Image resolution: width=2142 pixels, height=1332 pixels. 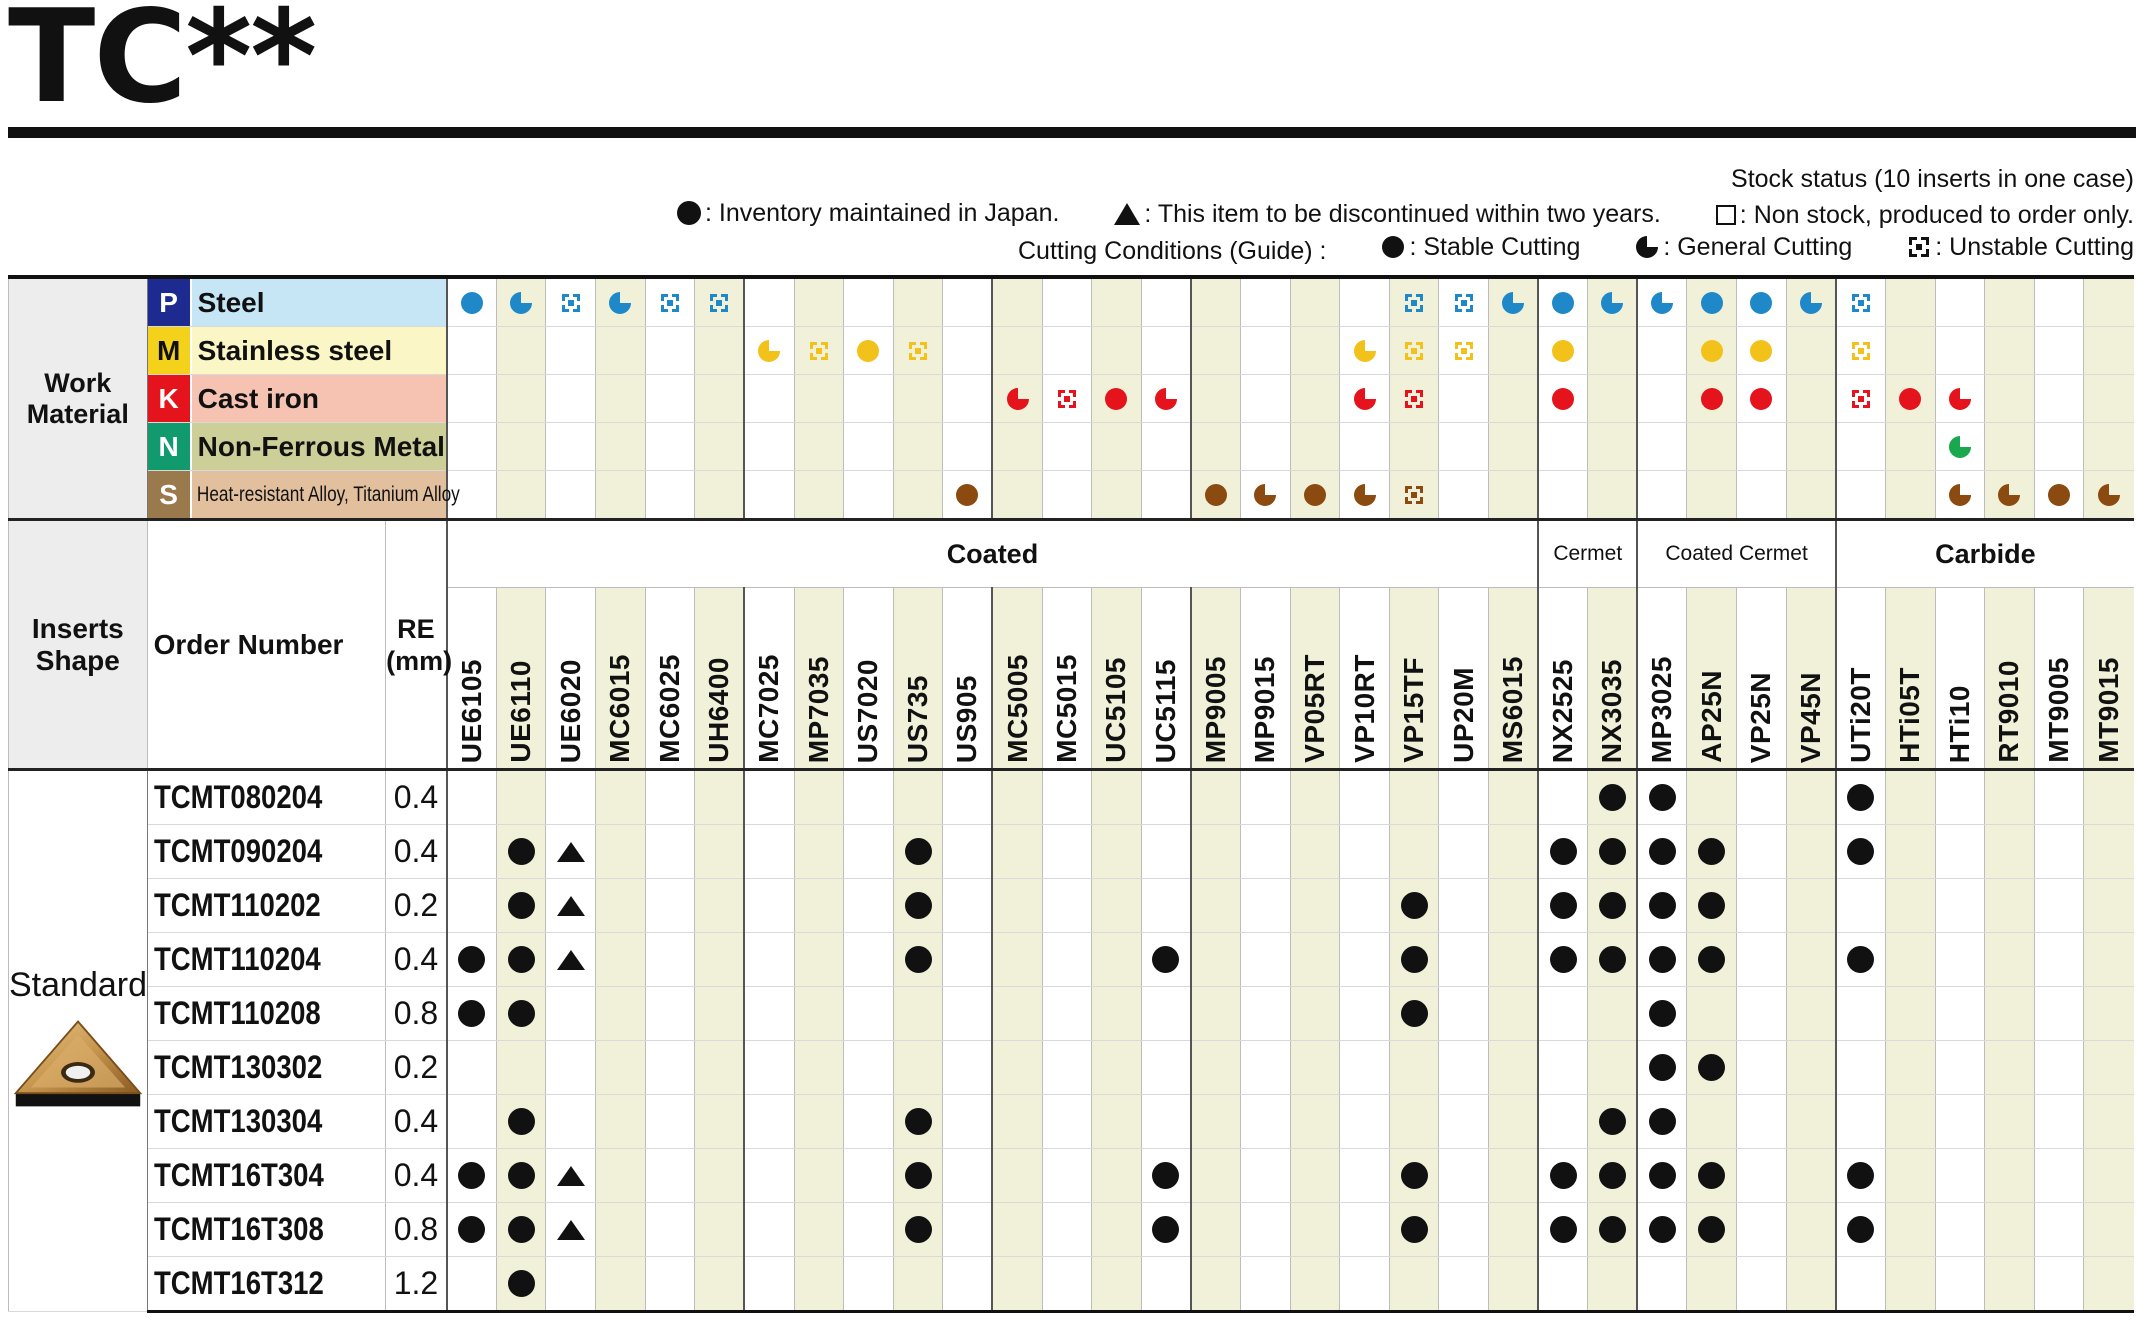 I want to click on order-number: TCMT080204, so click(x=237, y=797).